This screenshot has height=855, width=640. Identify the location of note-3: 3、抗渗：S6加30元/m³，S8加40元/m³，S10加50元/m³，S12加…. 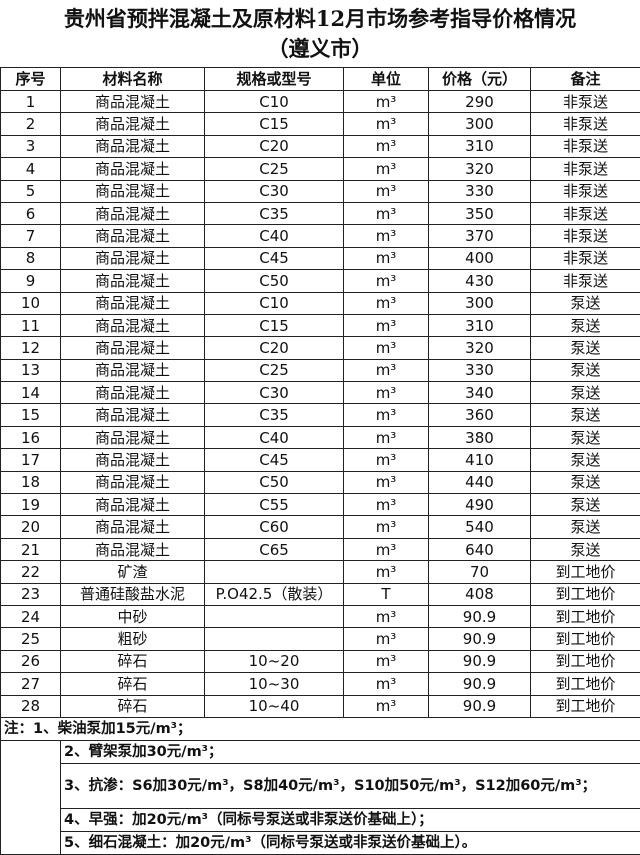
(350, 785).